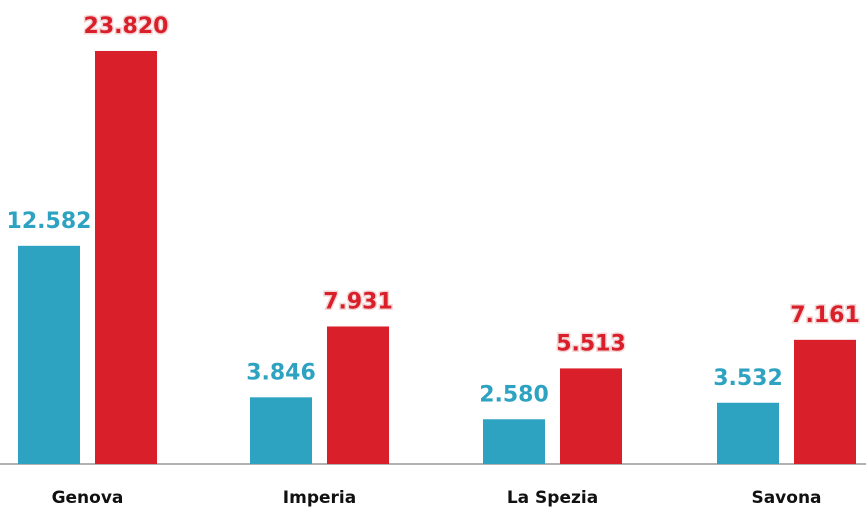 The height and width of the screenshot is (509, 866). What do you see at coordinates (358, 301) in the screenshot?
I see `value-label: 7.931` at bounding box center [358, 301].